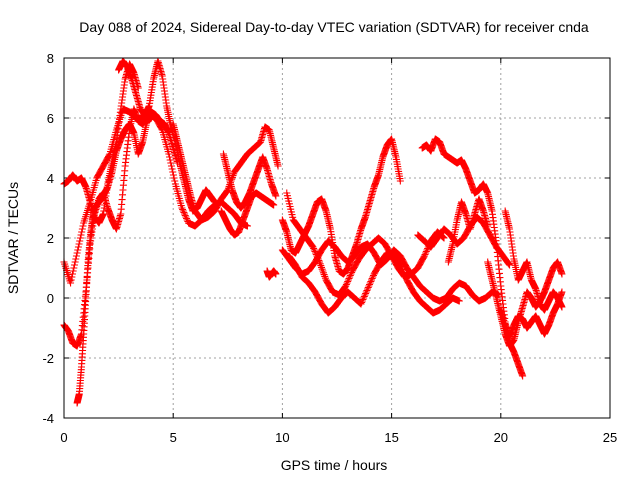  What do you see at coordinates (48, 358) in the screenshot?
I see `y-tick-label: -2` at bounding box center [48, 358].